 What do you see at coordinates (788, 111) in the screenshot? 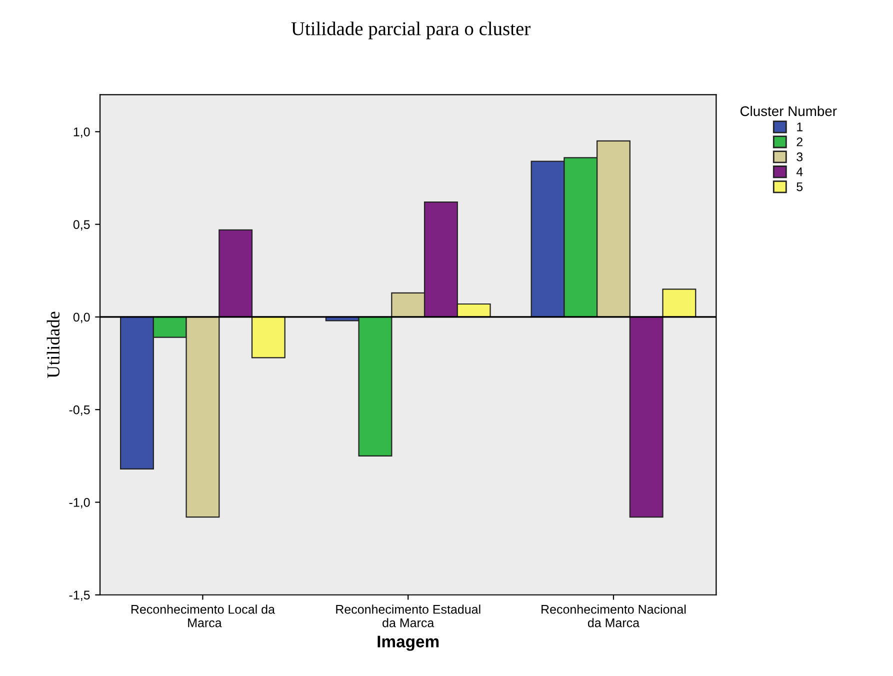
I see `legend-title: Cluster Number` at bounding box center [788, 111].